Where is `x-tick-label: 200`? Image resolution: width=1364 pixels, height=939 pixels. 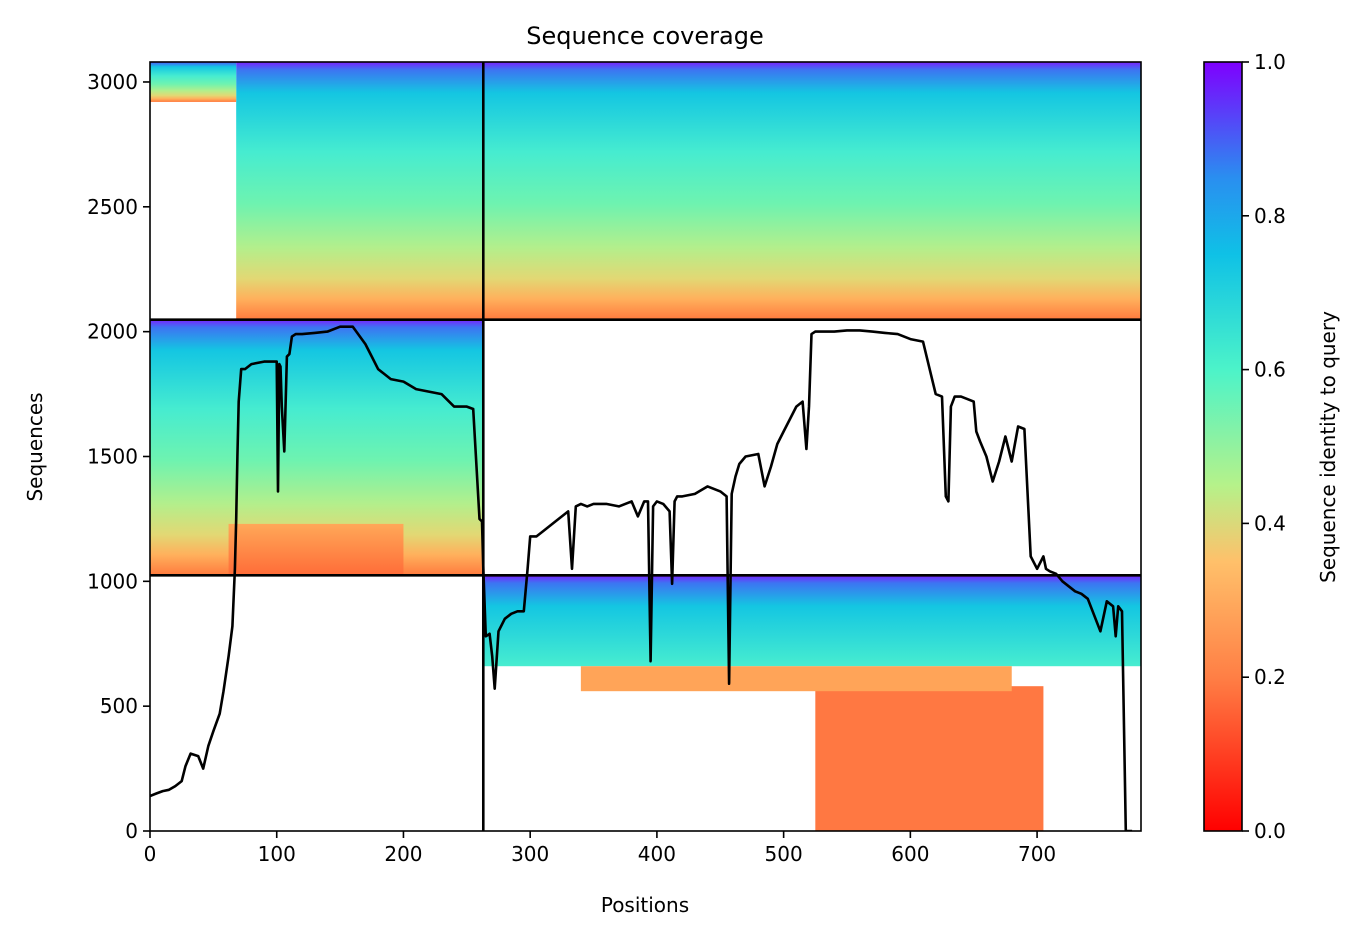 x-tick-label: 200 is located at coordinates (403, 854).